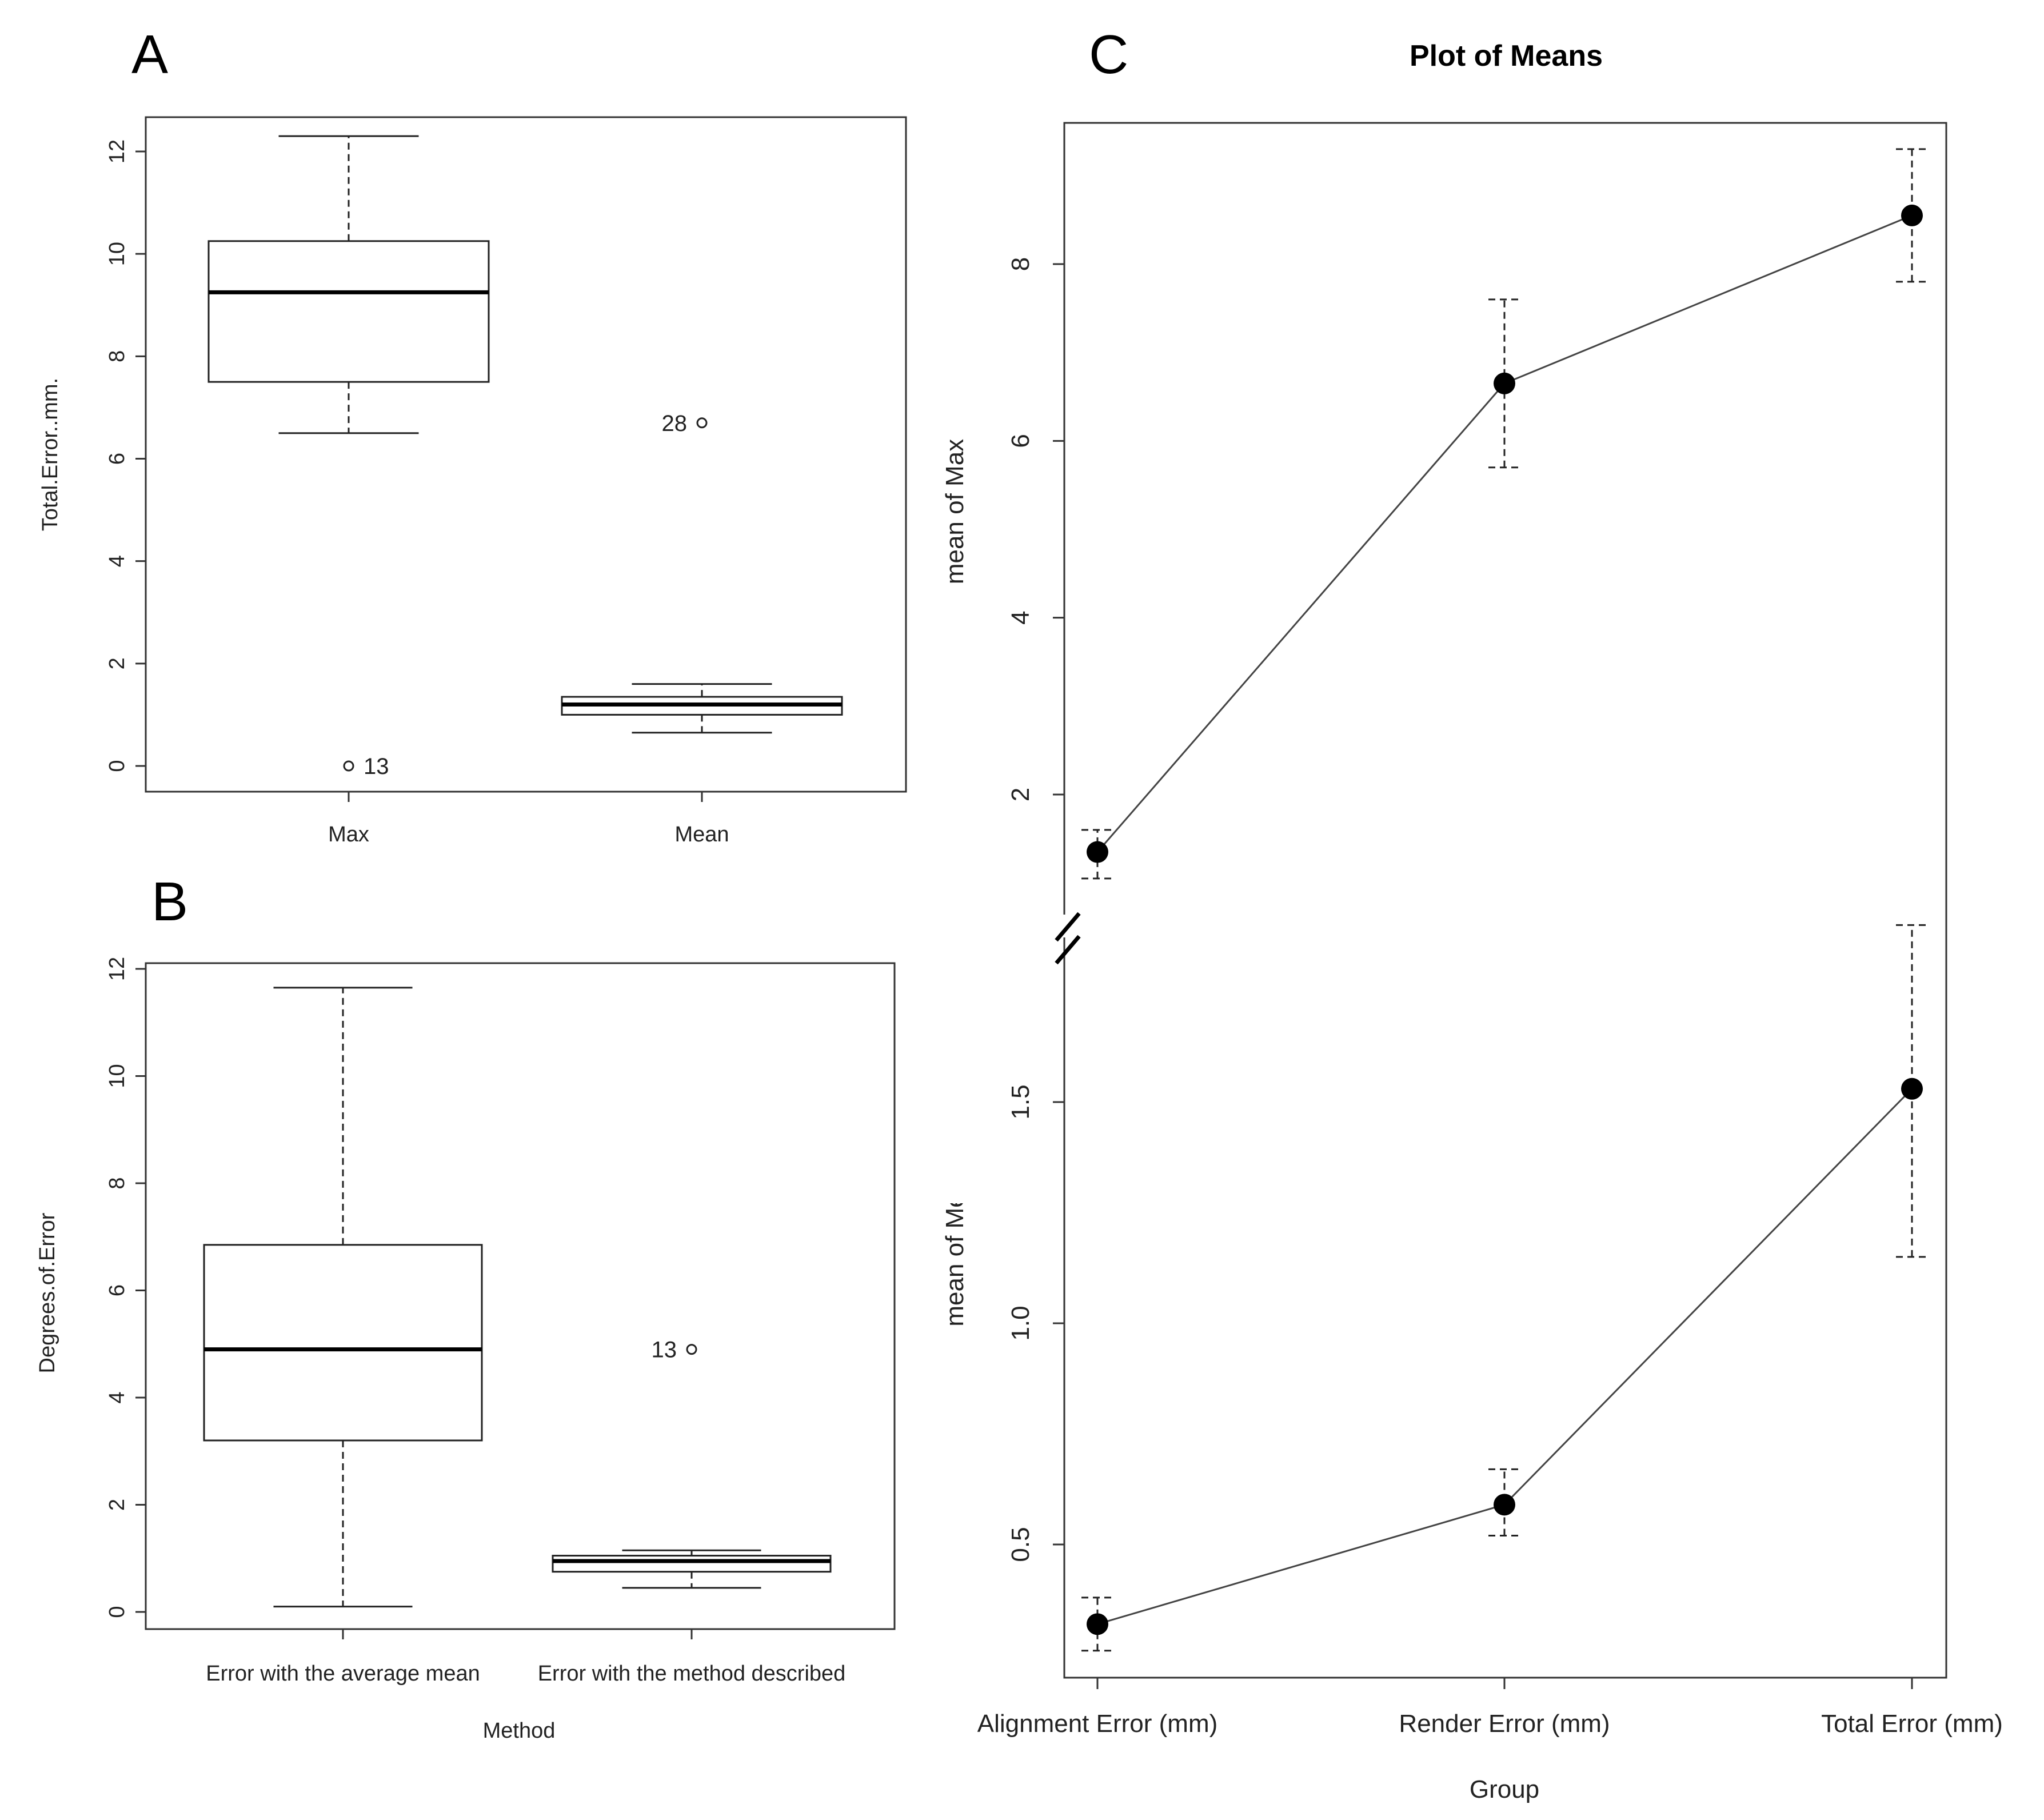  Describe the element at coordinates (149, 54) in the screenshot. I see `panel-letter-a: A` at that location.